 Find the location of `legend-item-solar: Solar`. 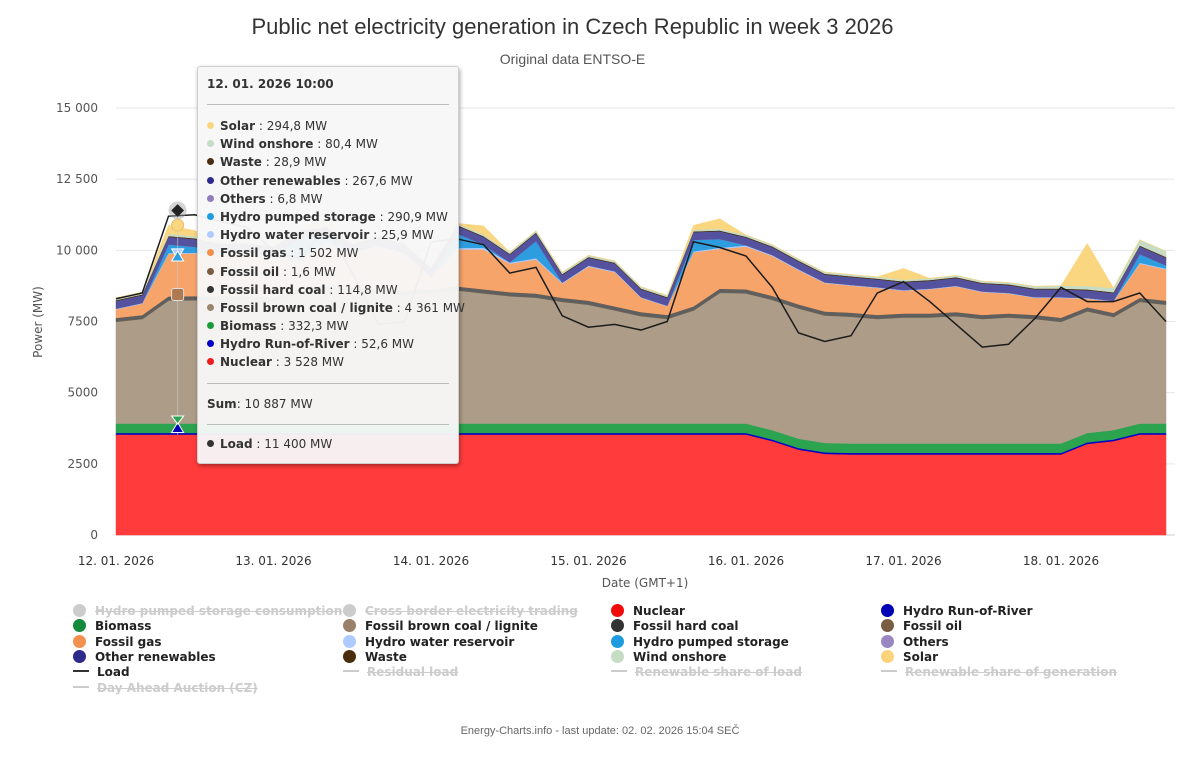

legend-item-solar: Solar is located at coordinates (910, 657).